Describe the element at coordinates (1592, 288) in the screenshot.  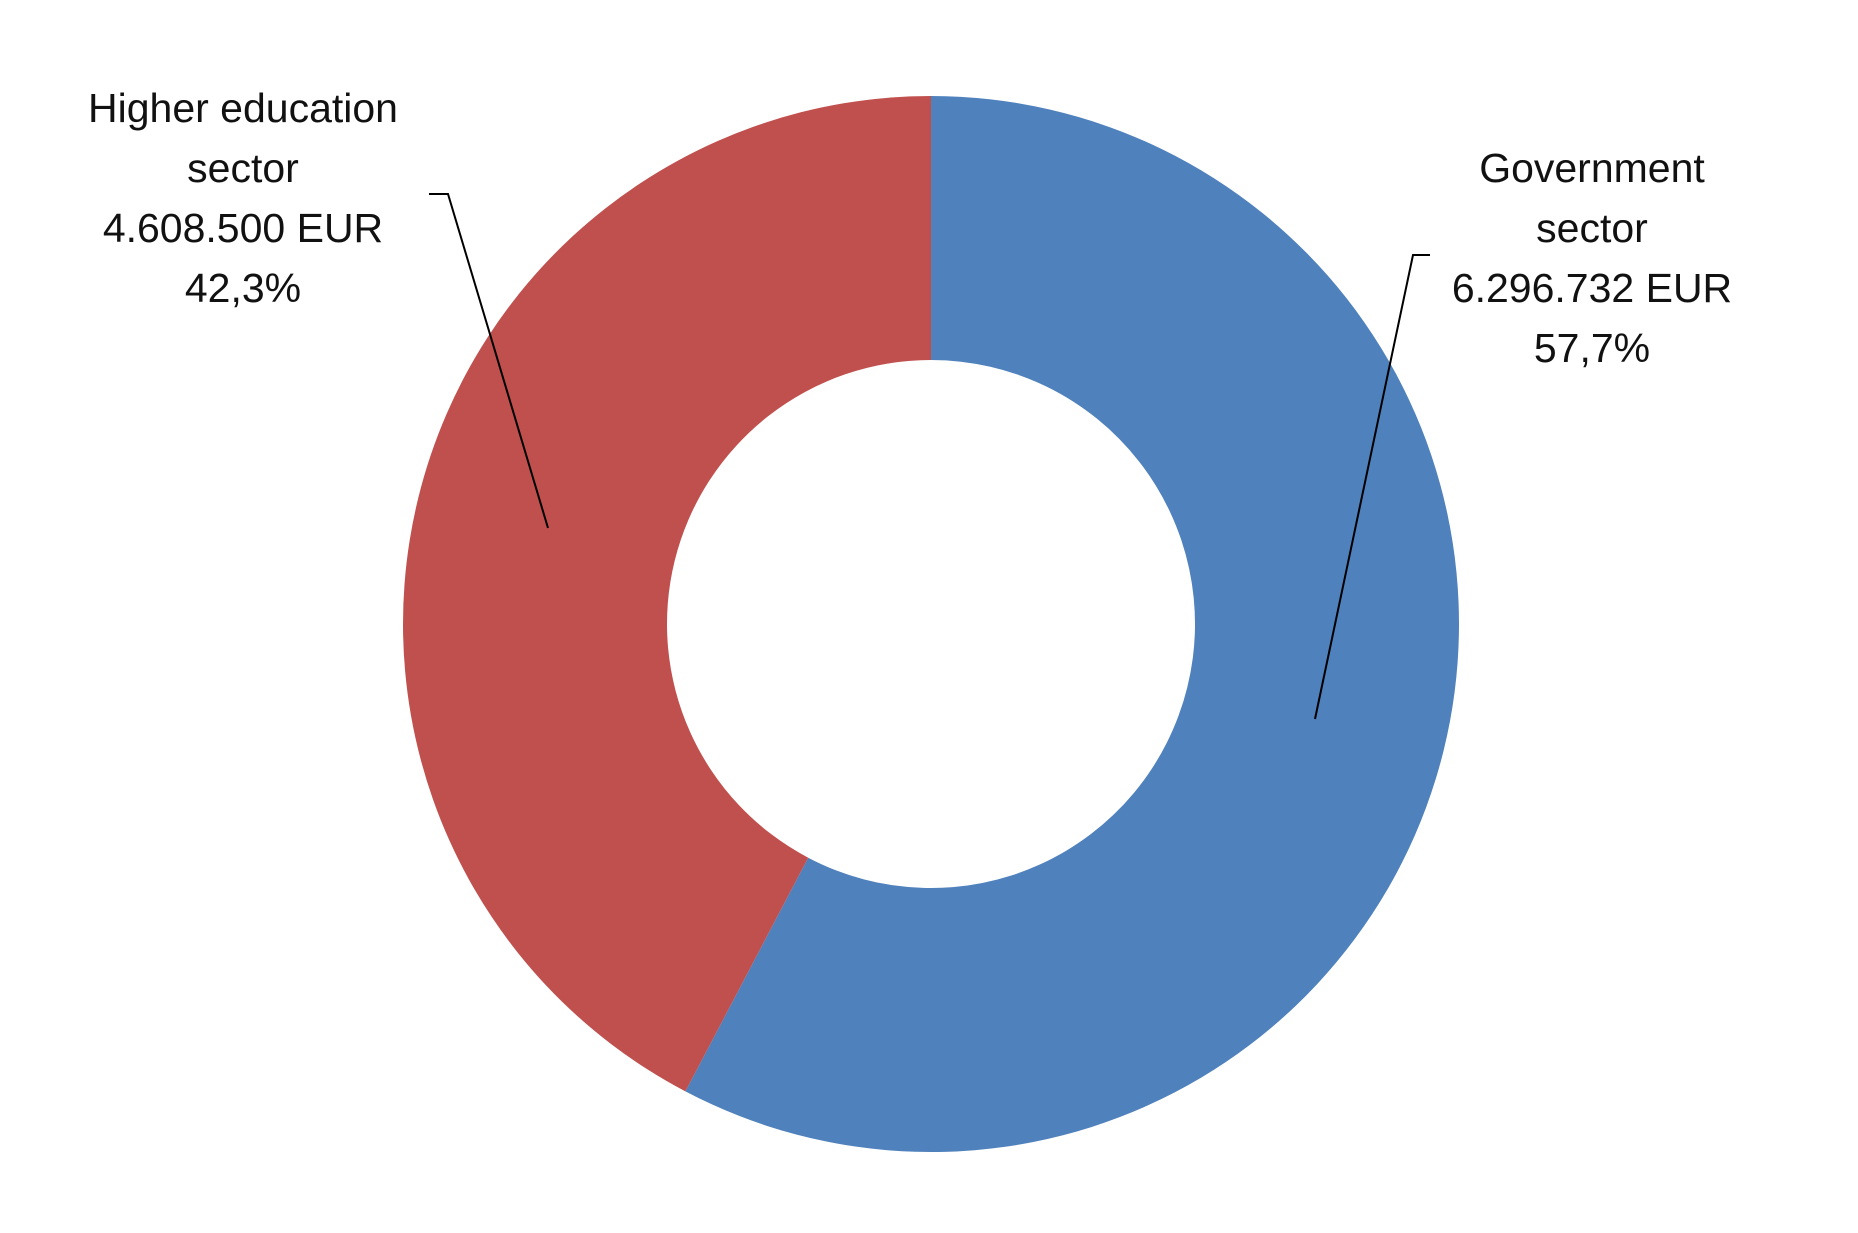
I see `value-label: 6.296.732 EUR` at that location.